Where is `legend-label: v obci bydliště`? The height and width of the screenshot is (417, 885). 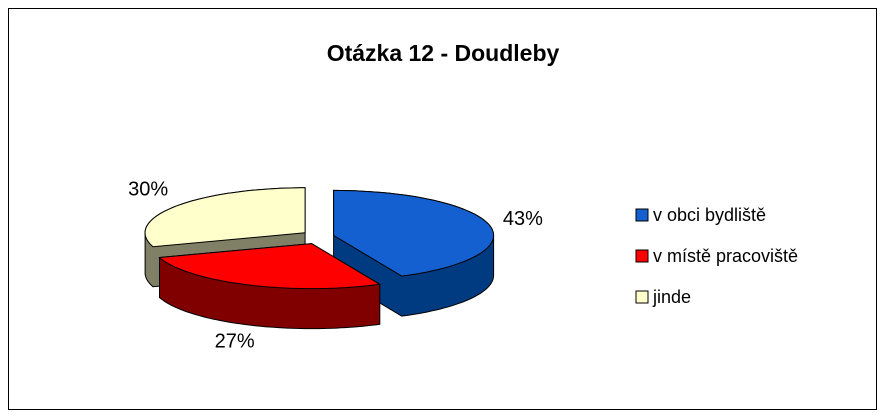 legend-label: v obci bydliště is located at coordinates (709, 215).